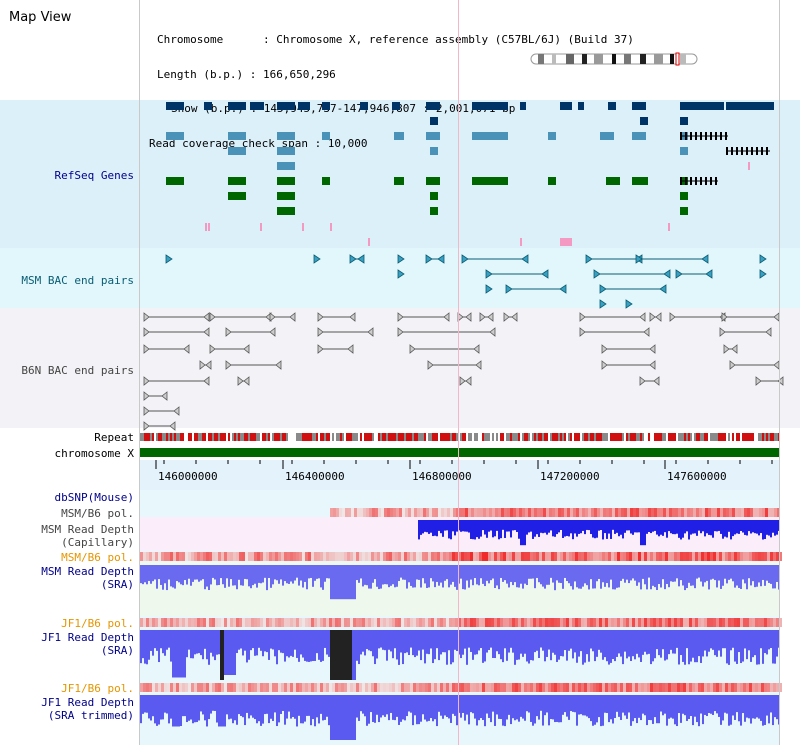  What do you see at coordinates (117, 650) in the screenshot?
I see `jf1-sra-label-2: (SRA)` at bounding box center [117, 650].